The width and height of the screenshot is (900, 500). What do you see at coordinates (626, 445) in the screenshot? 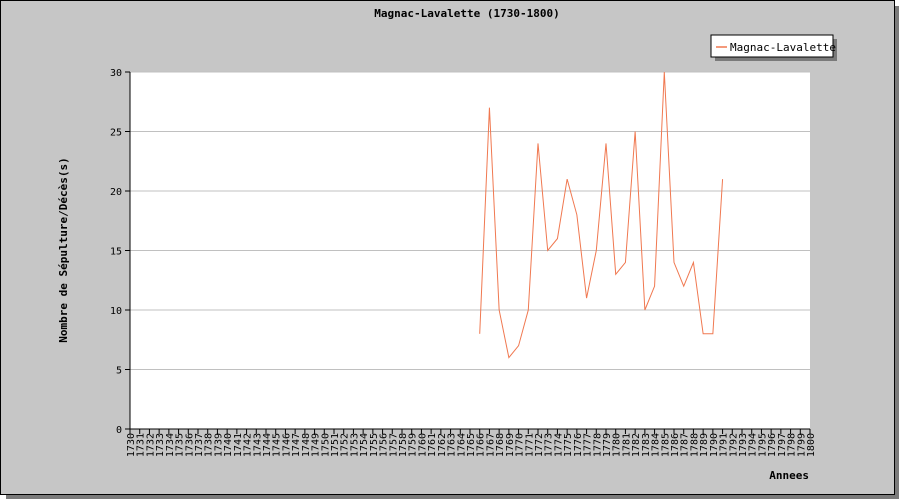
I see `x-tick-label: 1781` at bounding box center [626, 445].